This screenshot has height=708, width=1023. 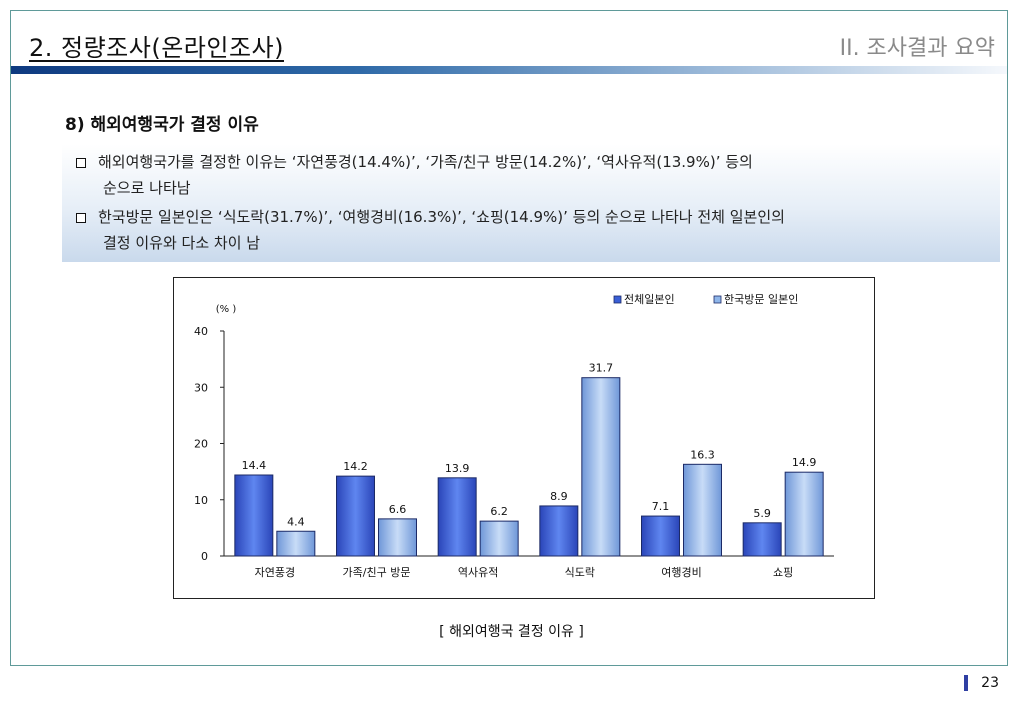 I want to click on data-label: 6.2, so click(x=499, y=511).